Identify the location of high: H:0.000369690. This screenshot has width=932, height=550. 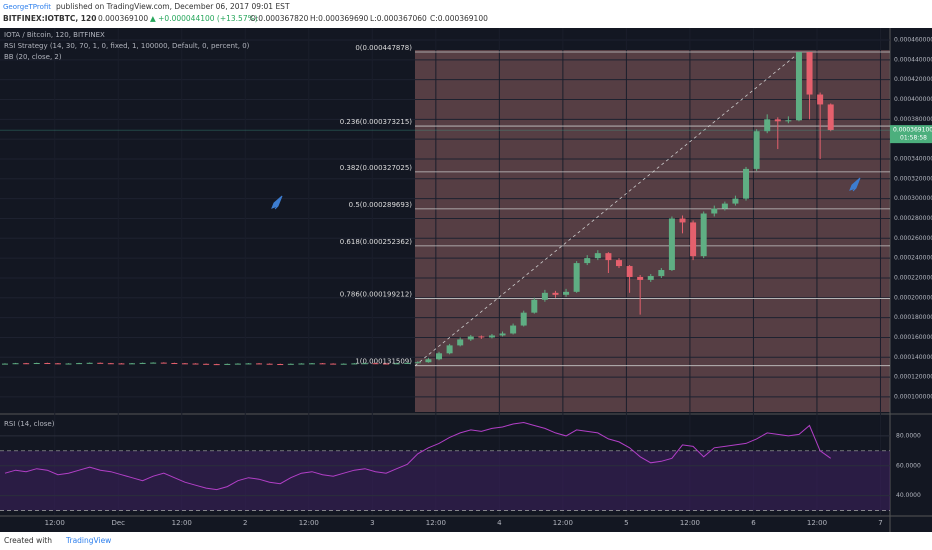
(339, 18).